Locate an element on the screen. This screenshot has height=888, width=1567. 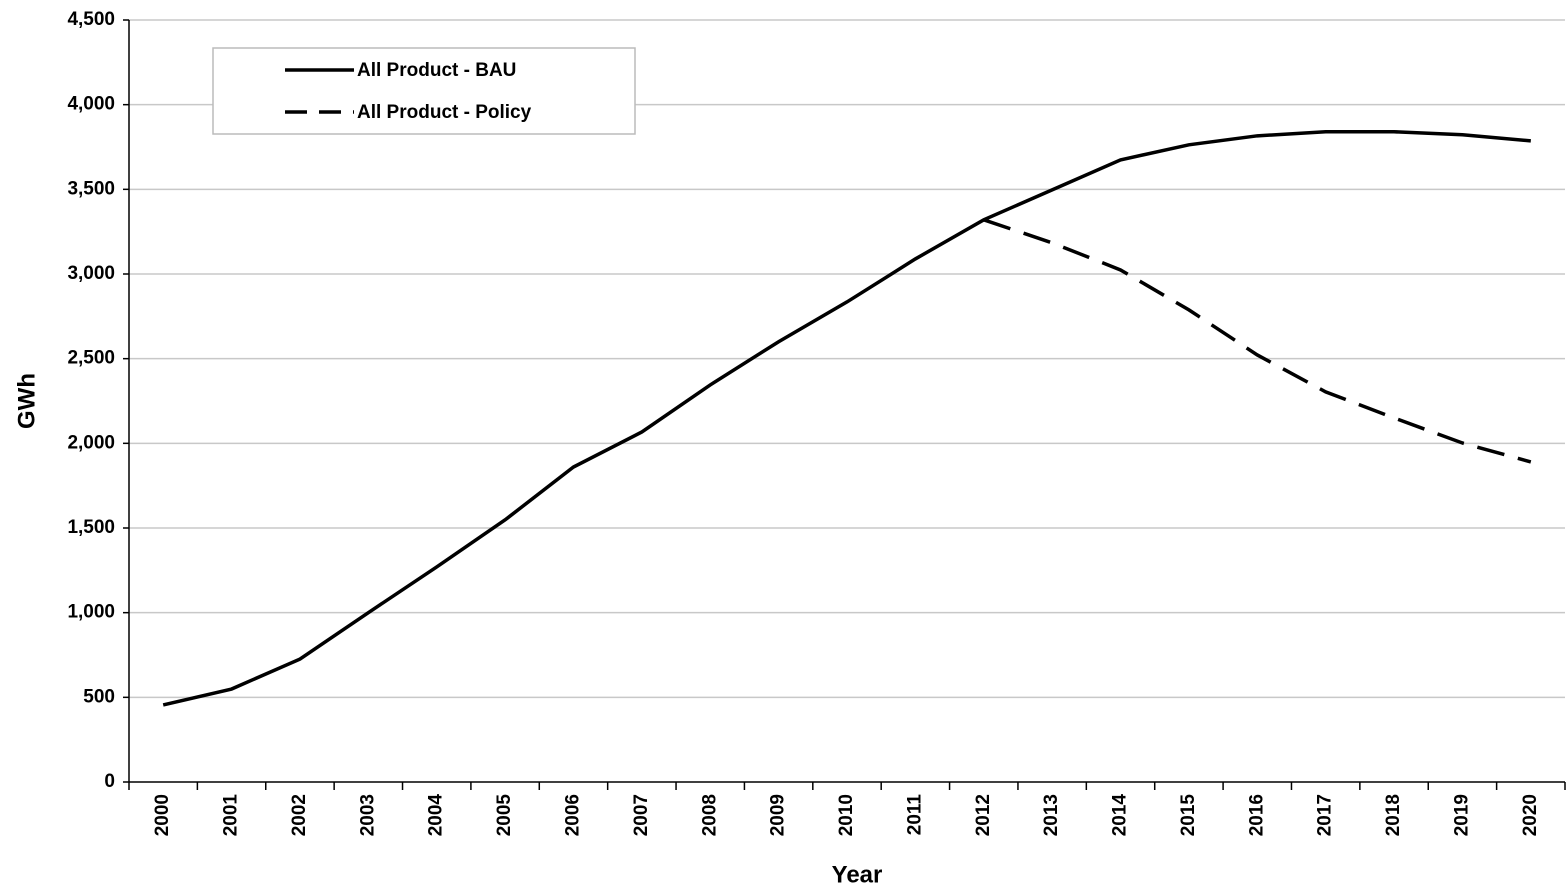
x-tick-label: 2015 is located at coordinates (1188, 815).